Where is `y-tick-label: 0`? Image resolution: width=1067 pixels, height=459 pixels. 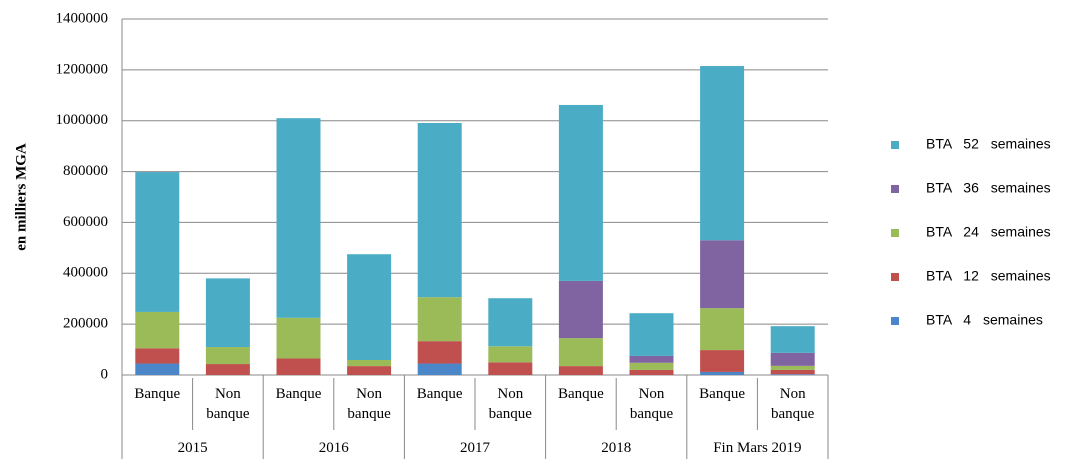 y-tick-label: 0 is located at coordinates (105, 374).